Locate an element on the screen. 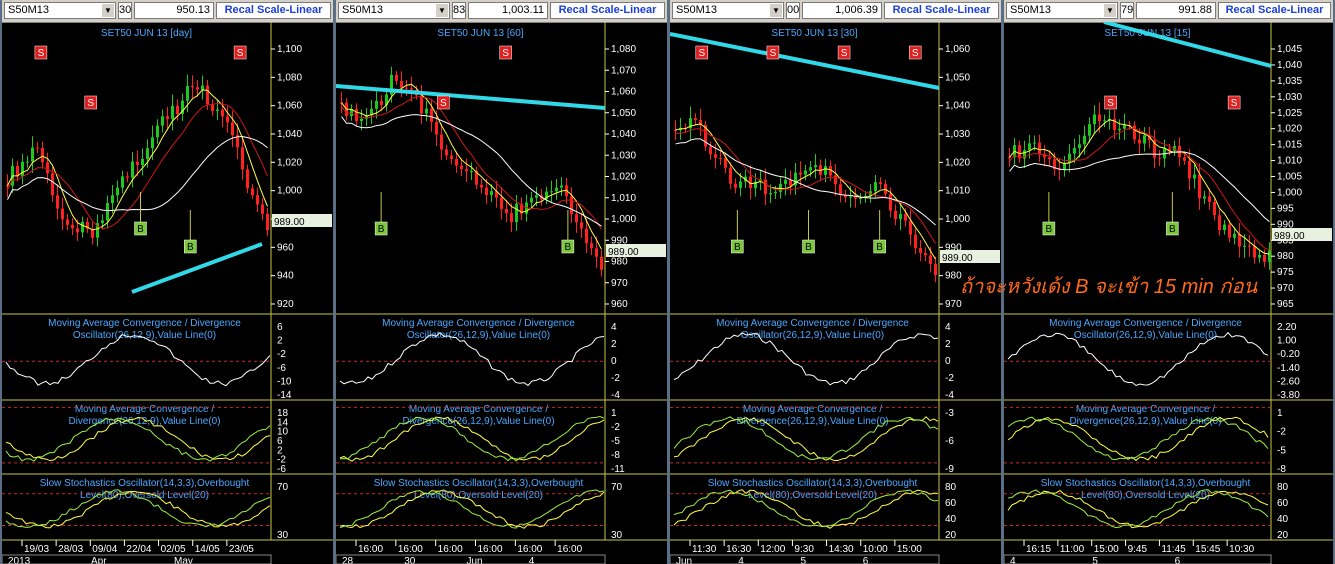  price-tick-label: 1,045 is located at coordinates (1289, 49).